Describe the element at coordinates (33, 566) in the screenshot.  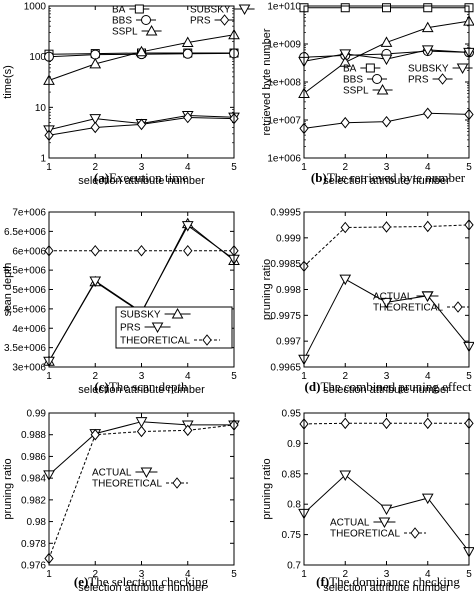
I see `y-tick-label: 0.976` at that location.